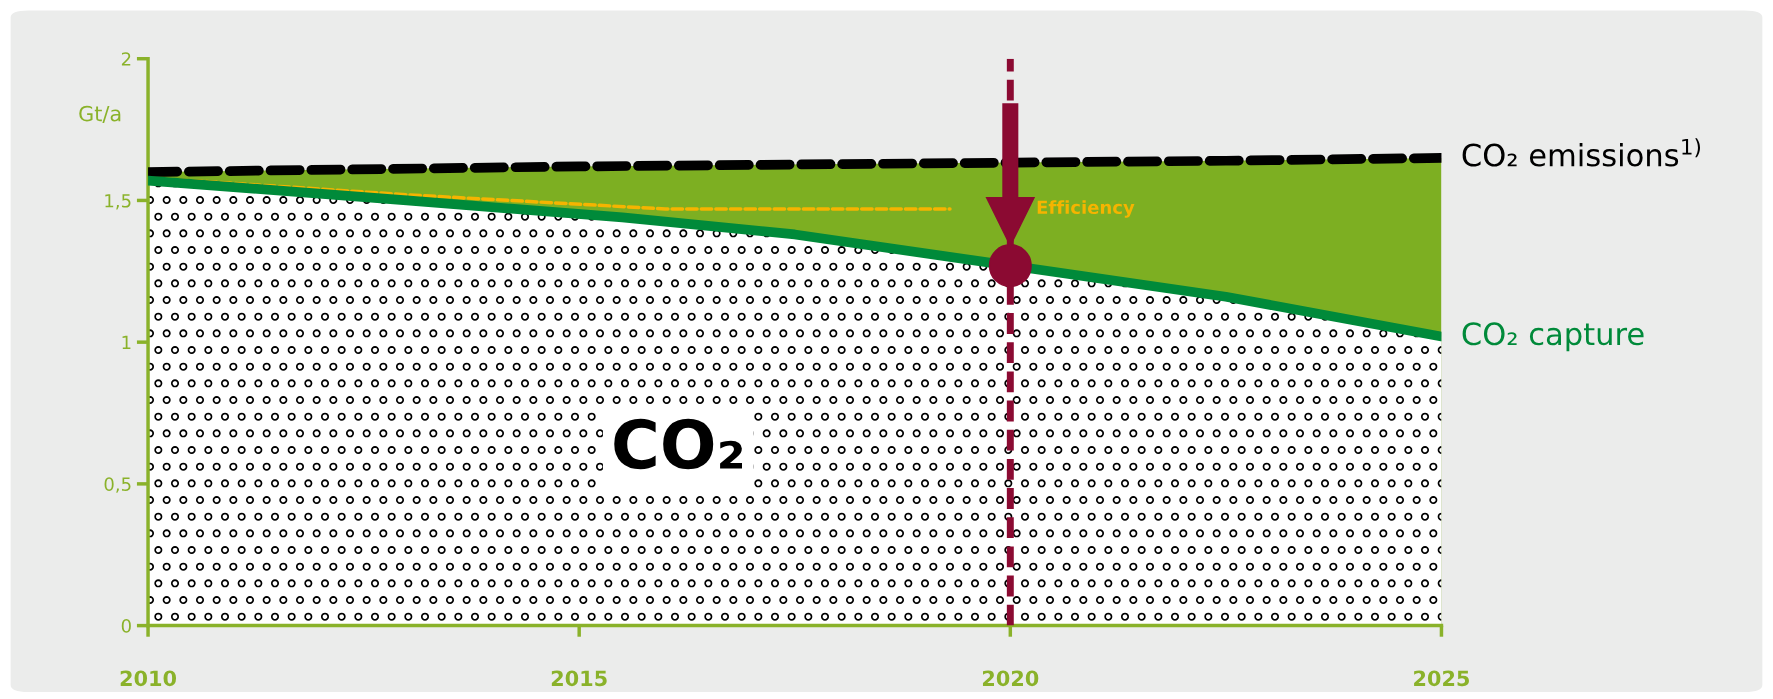 This screenshot has width=1773, height=699. I want to click on annotation: CO₂, so click(678, 444).